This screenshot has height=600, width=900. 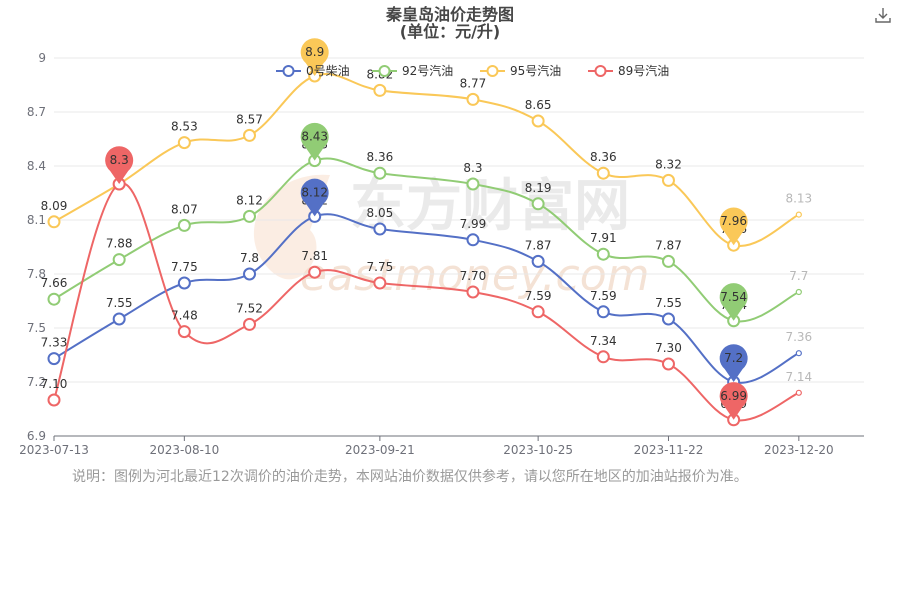 I want to click on min-marker-2: 7.96, so click(x=733, y=226).